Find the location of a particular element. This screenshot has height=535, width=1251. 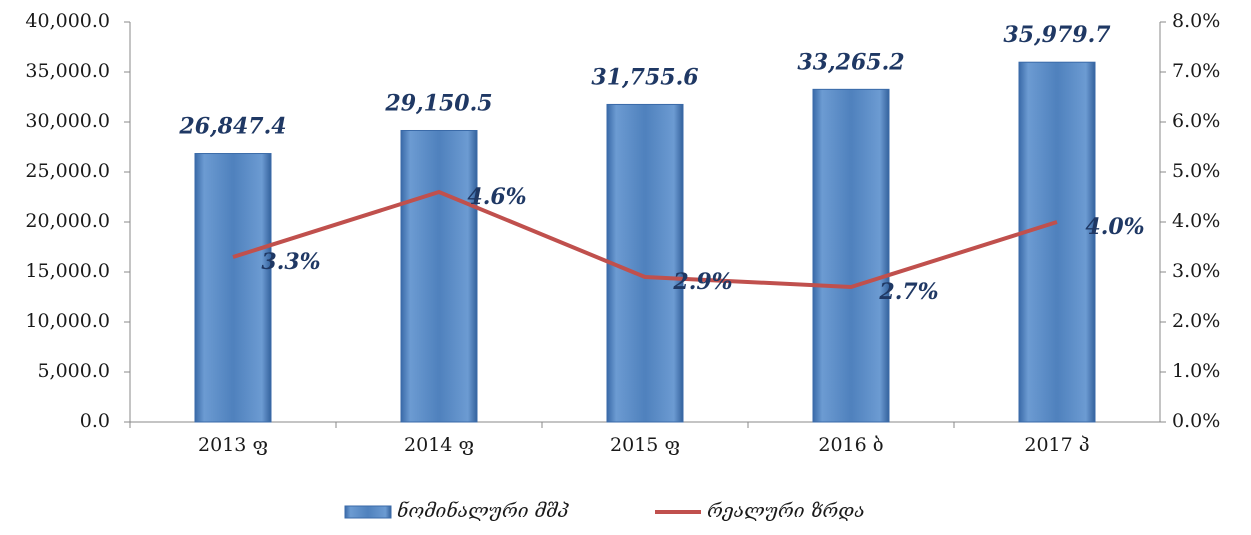

x-tick-label: 2017 პ is located at coordinates (1056, 445).